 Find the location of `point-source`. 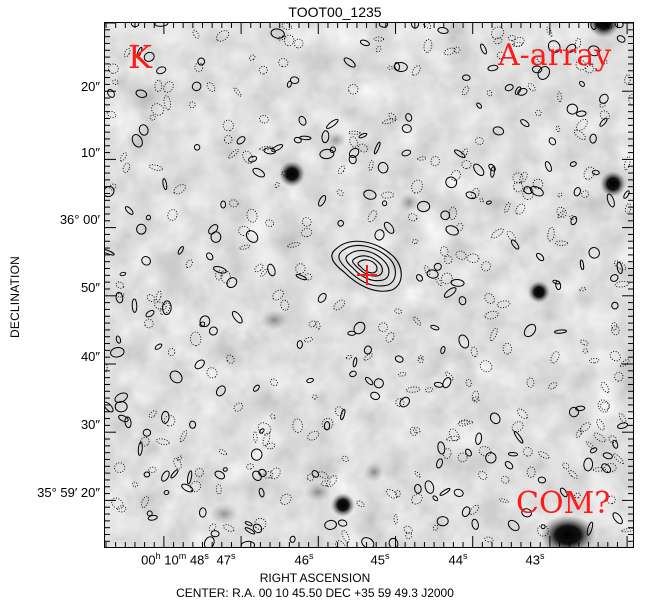

point-source is located at coordinates (613, 184).